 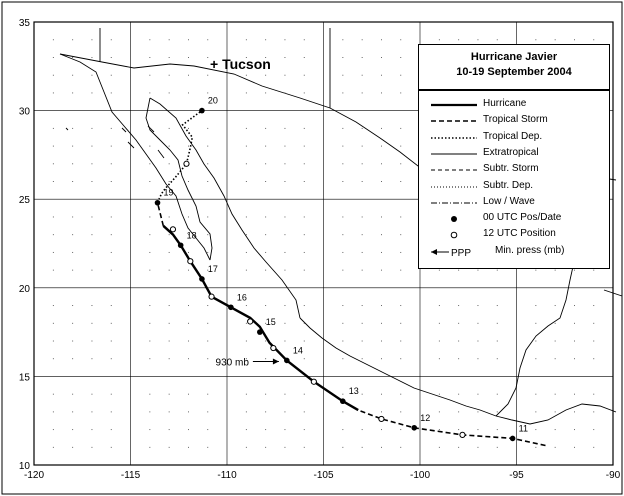 I want to click on legend-label: Subtr. Storm, so click(x=511, y=169).